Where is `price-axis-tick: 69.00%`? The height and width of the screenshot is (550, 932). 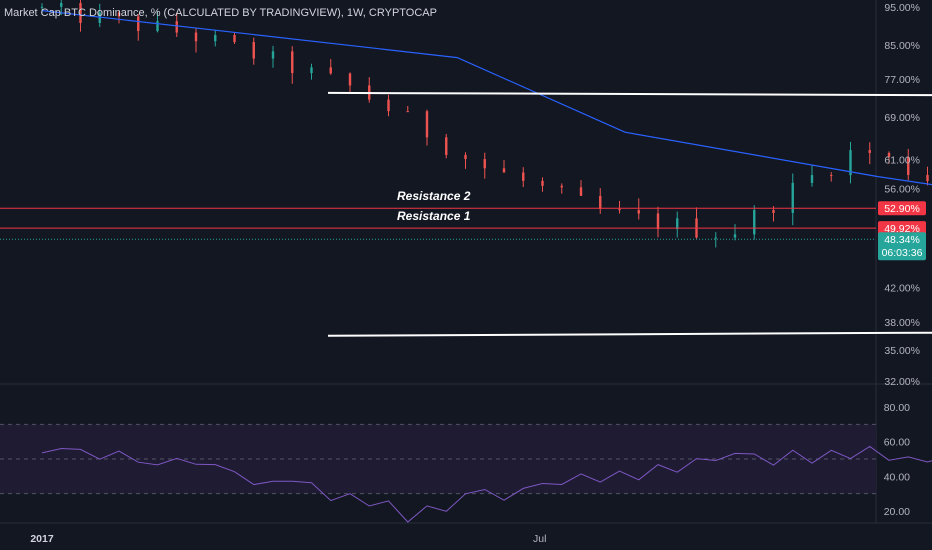 price-axis-tick: 69.00% is located at coordinates (902, 118).